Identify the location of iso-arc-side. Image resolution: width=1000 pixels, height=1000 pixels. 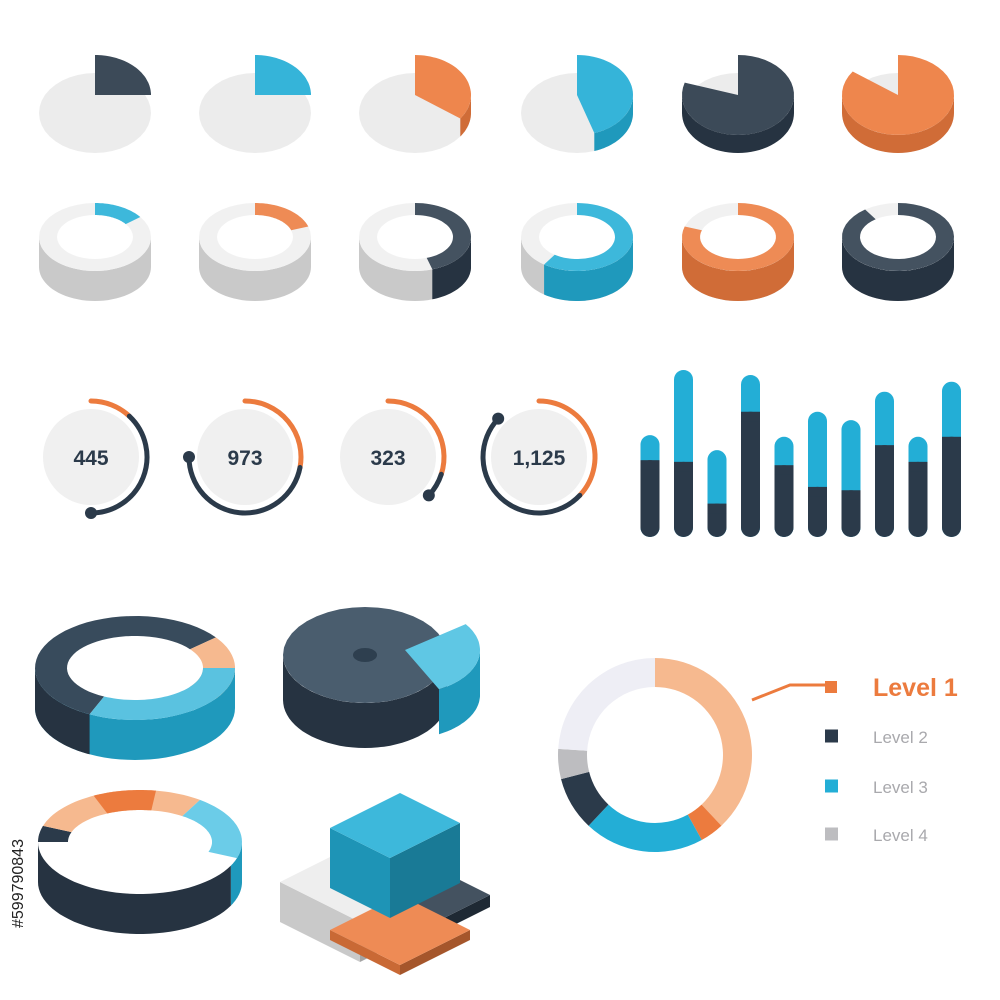
(134, 888).